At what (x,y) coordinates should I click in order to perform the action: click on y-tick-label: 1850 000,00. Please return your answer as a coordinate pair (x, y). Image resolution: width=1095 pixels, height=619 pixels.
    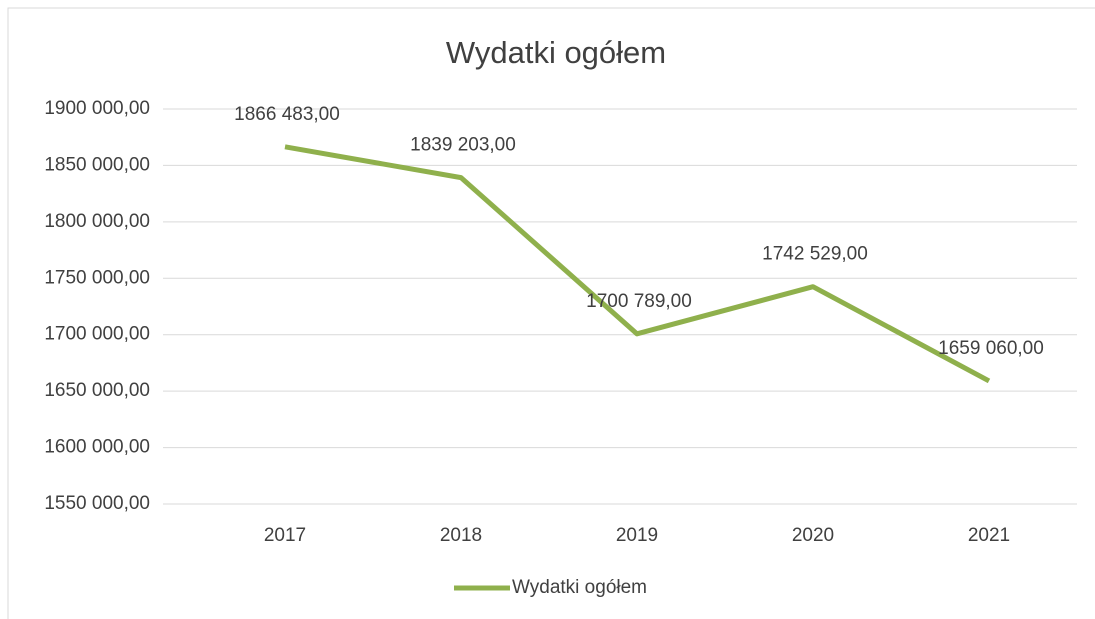
    Looking at the image, I should click on (97, 164).